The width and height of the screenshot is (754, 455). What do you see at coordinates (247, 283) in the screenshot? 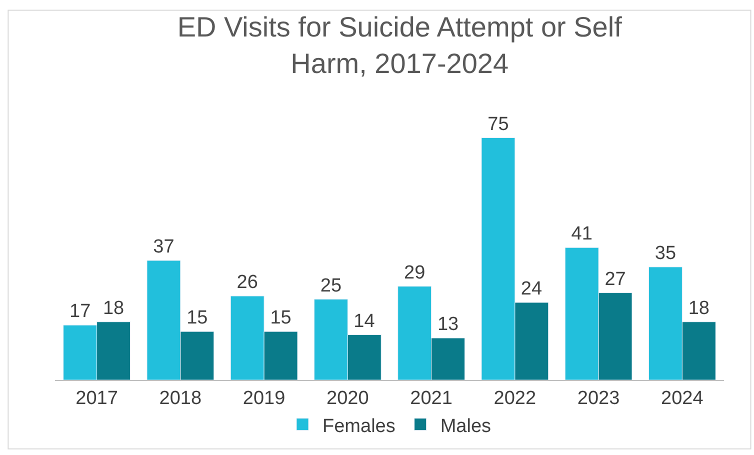
I see `data-label: 26` at bounding box center [247, 283].